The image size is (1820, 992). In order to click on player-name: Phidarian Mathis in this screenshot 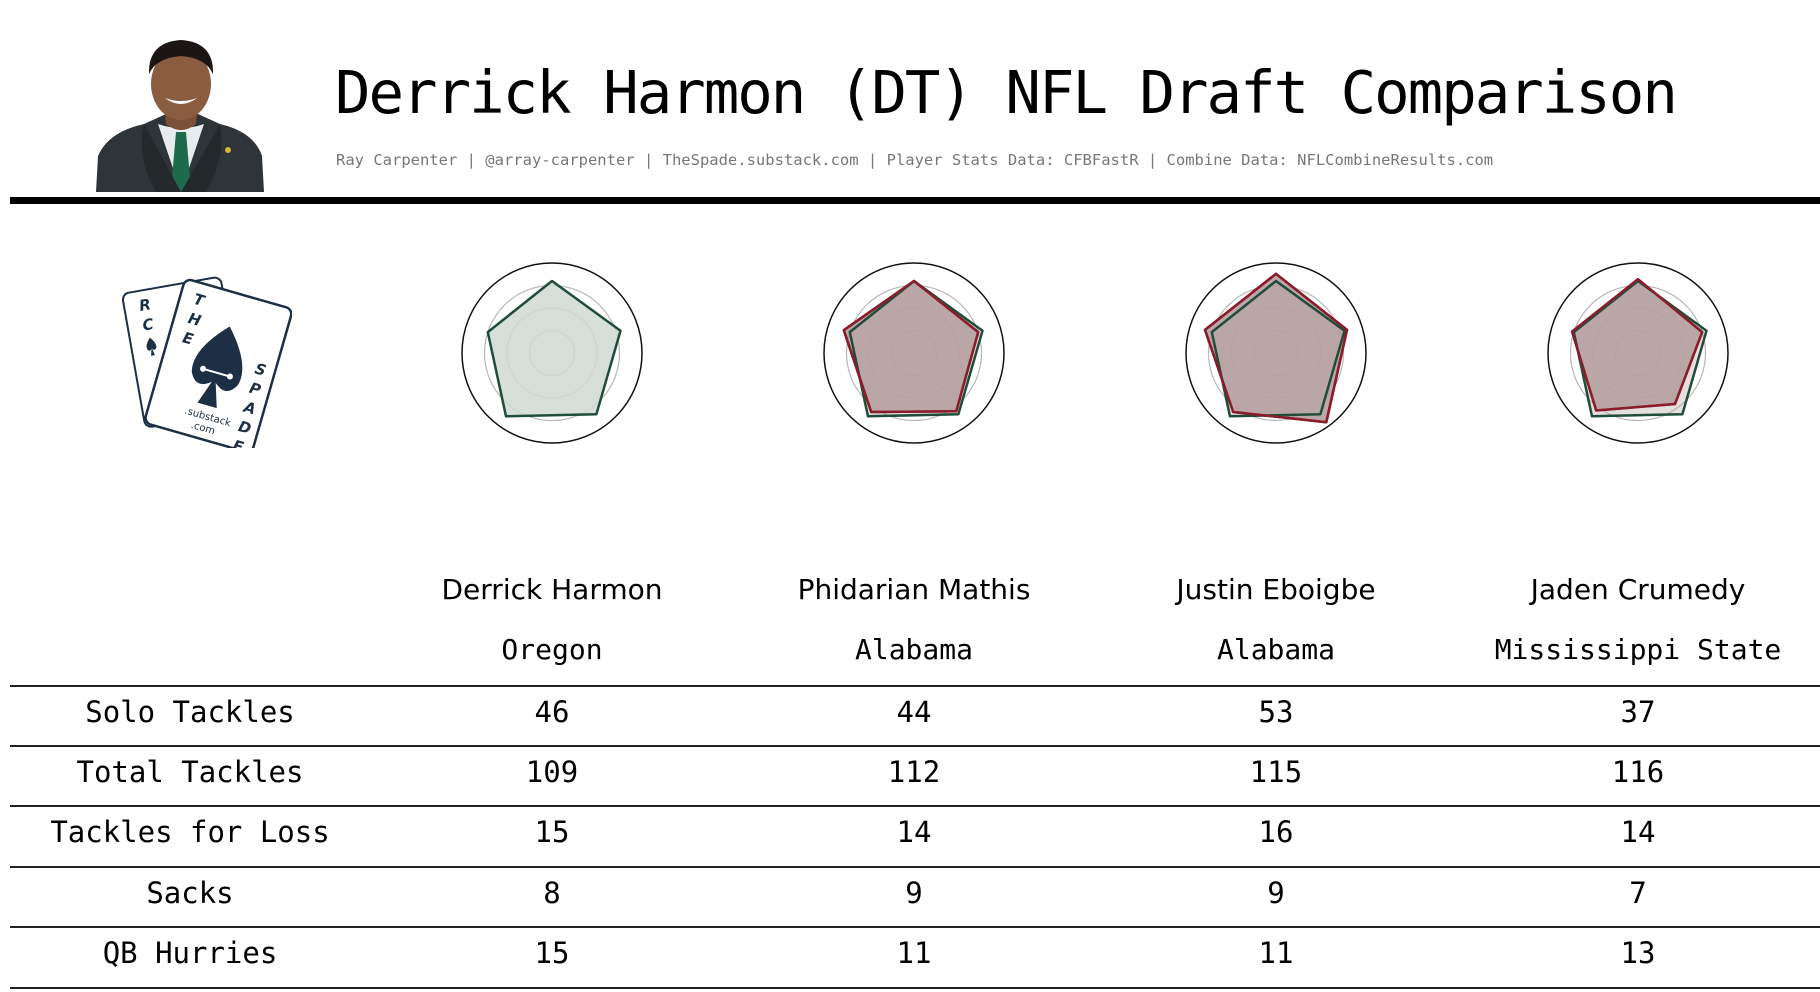, I will do `click(914, 589)`.